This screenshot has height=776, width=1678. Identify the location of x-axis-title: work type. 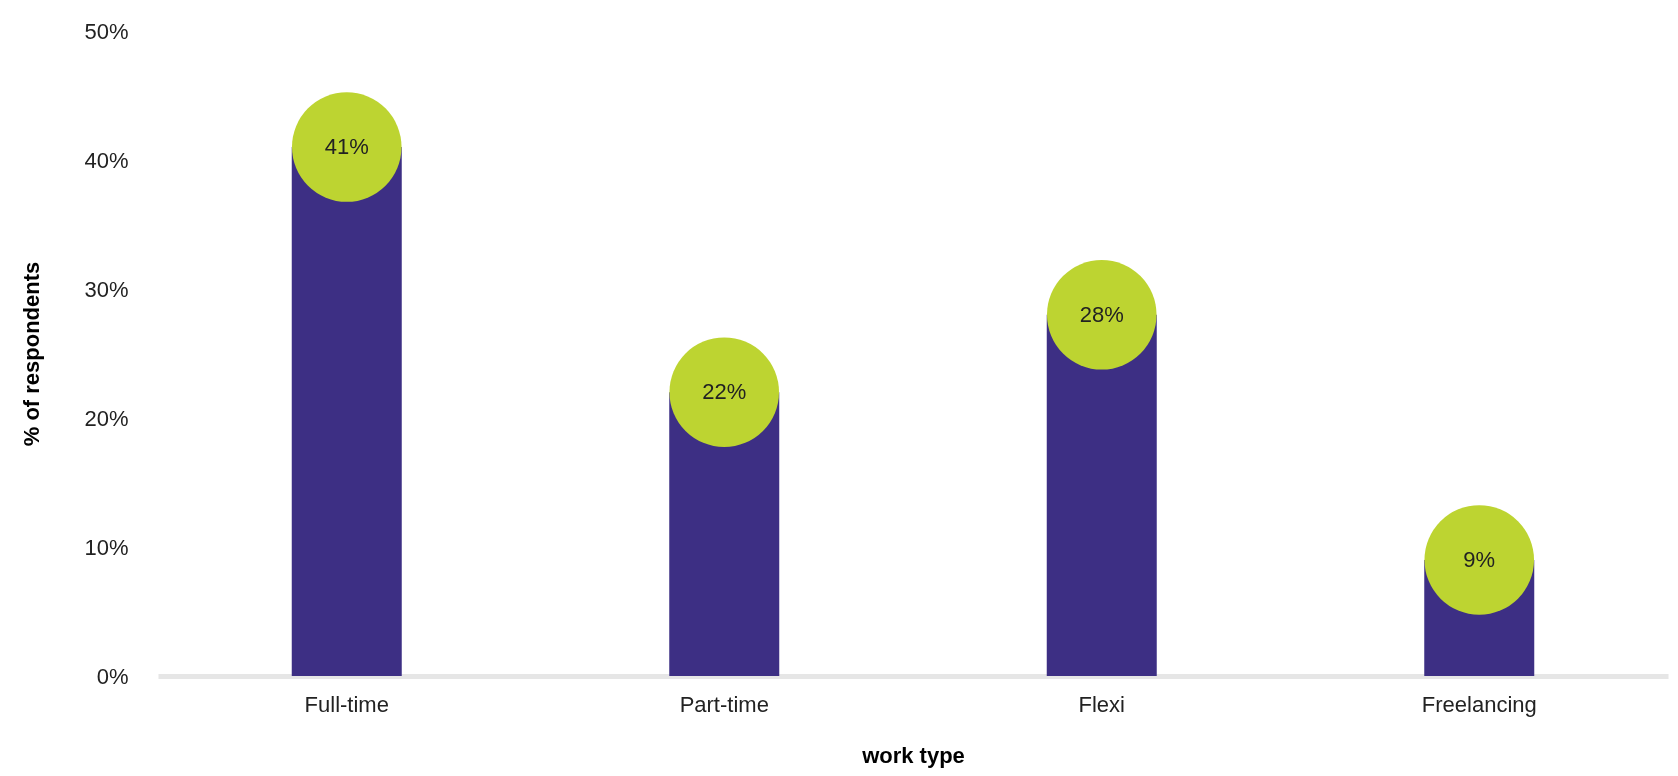
(913, 755).